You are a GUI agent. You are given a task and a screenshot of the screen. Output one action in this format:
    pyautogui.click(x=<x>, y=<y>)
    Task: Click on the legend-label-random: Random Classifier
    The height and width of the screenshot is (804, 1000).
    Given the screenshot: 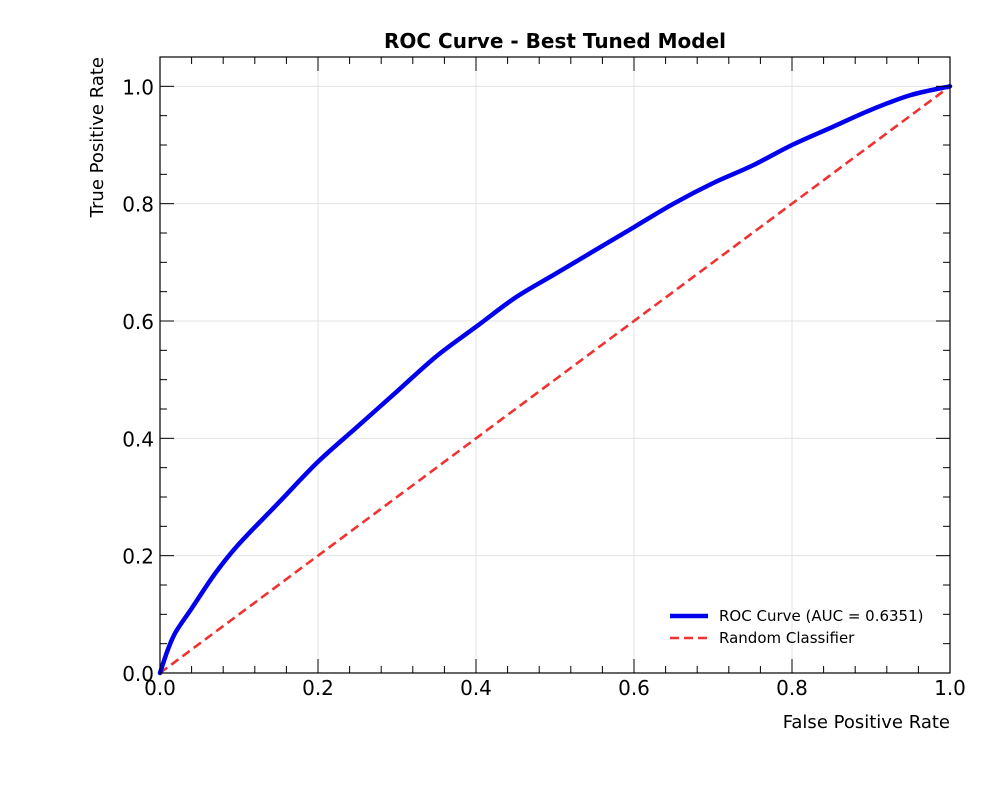 What is the action you would take?
    pyautogui.click(x=787, y=638)
    